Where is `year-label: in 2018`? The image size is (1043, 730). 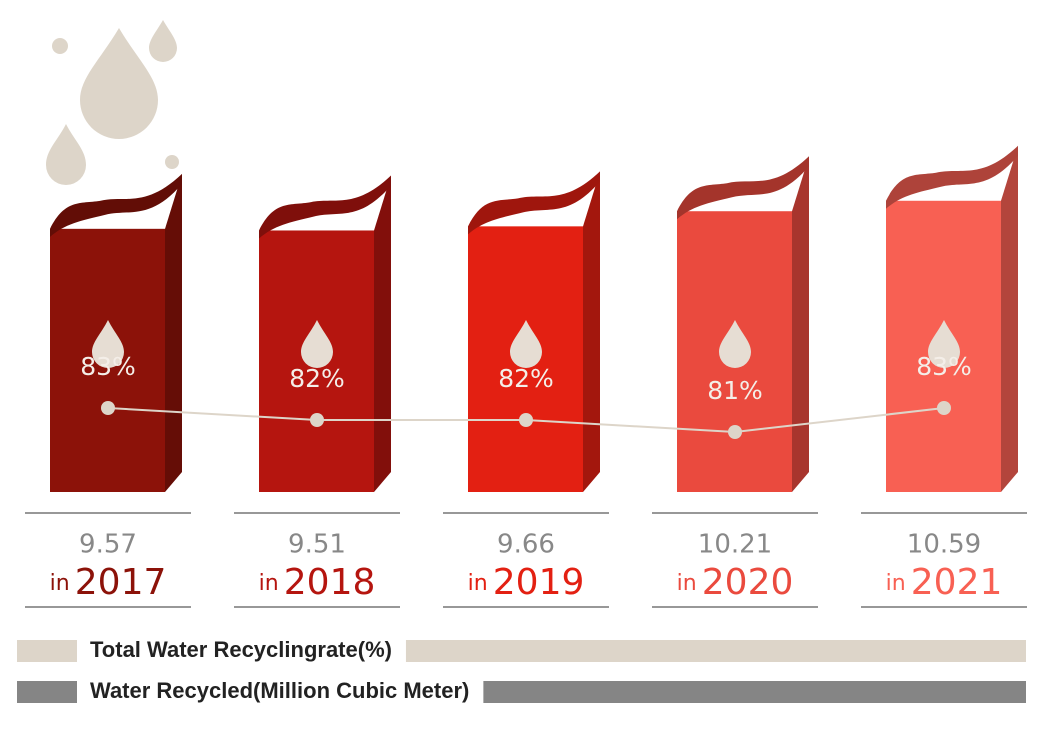
year-label: in 2018 is located at coordinates (317, 582).